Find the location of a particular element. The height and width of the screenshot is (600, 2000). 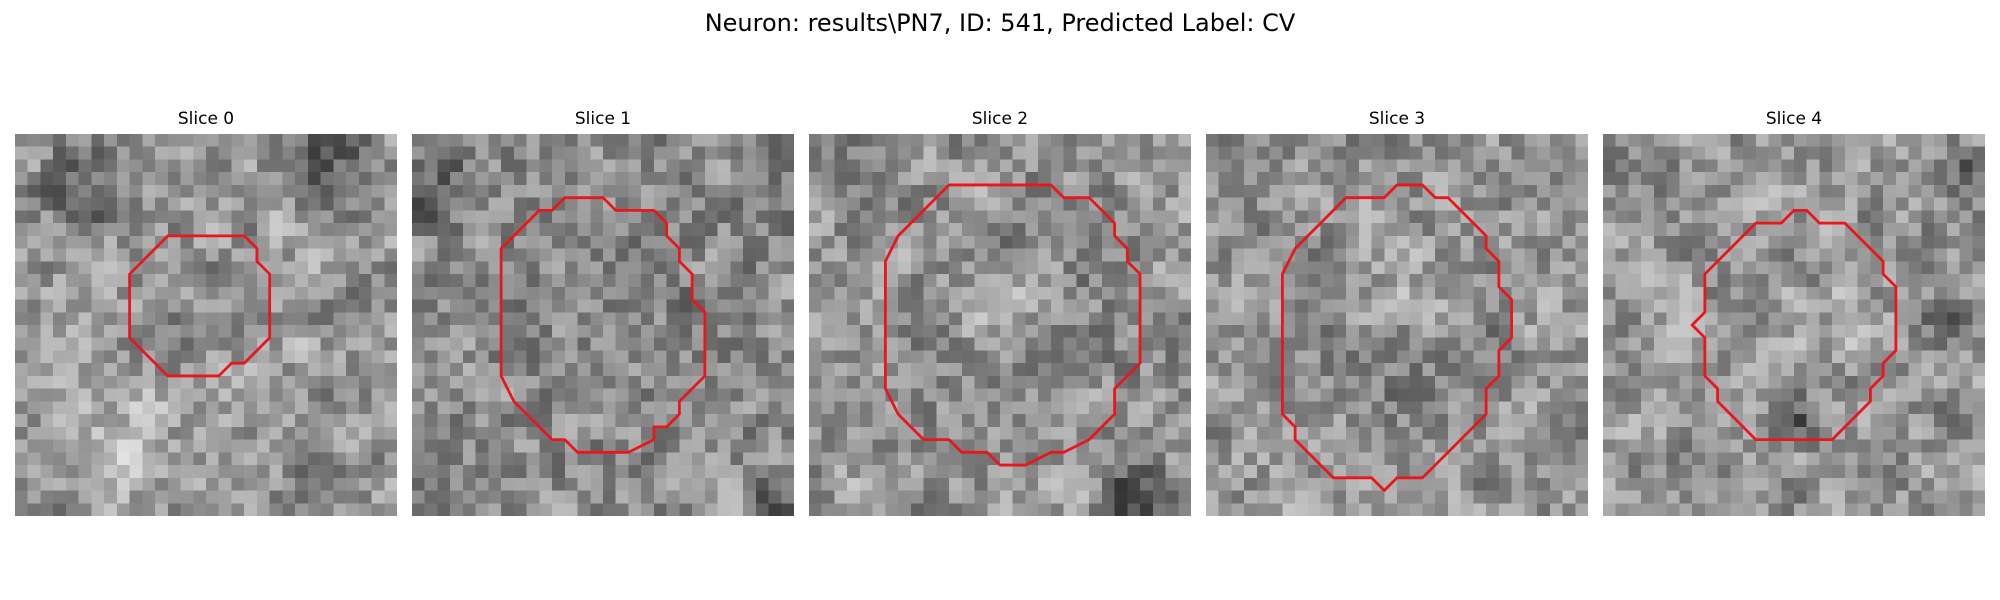

slice-0-title: Slice 0 is located at coordinates (206, 119).